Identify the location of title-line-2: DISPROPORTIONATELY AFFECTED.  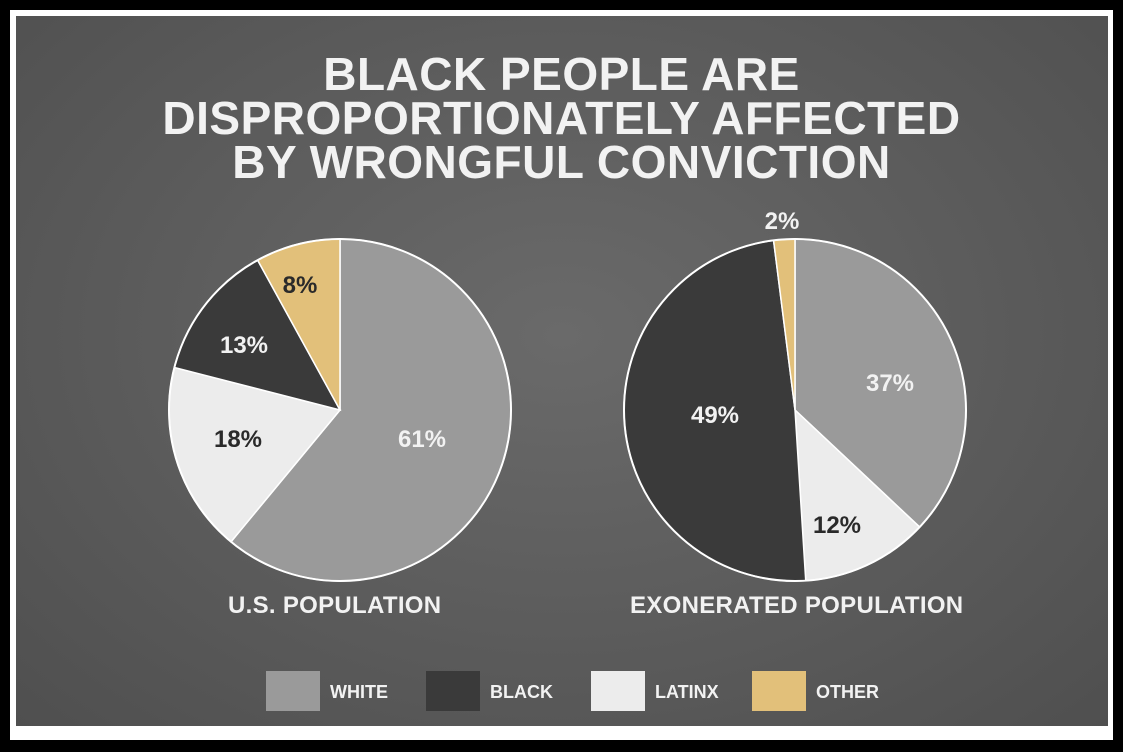
(561, 118).